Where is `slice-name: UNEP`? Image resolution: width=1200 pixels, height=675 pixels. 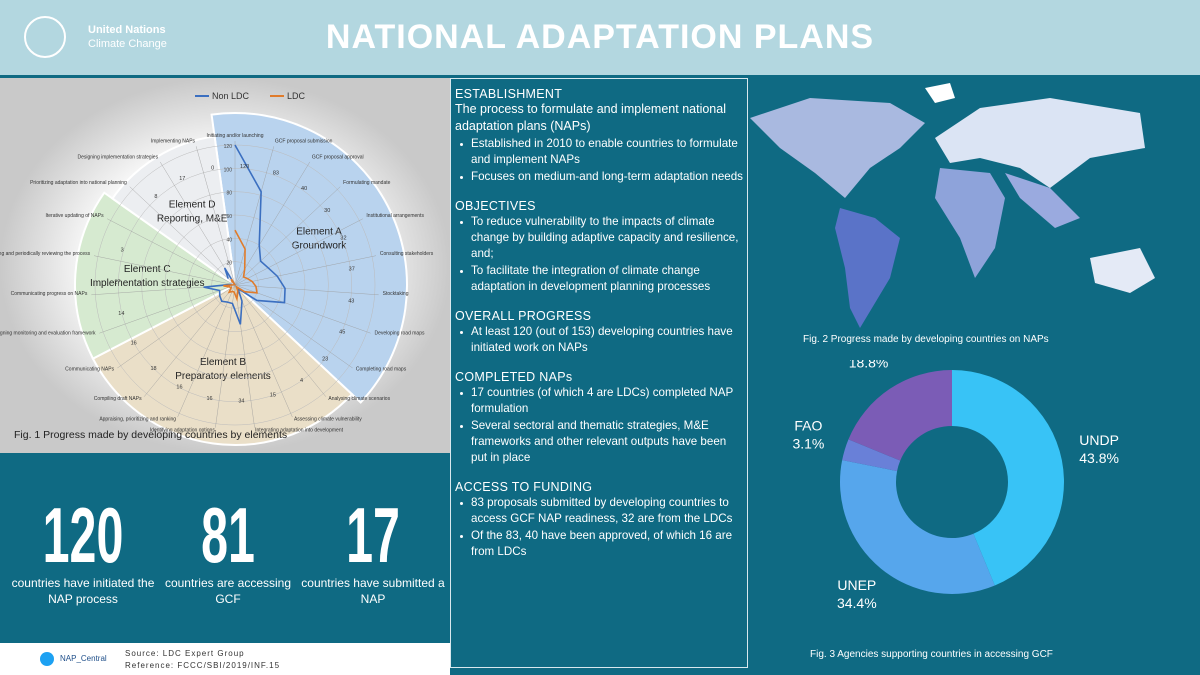 slice-name: UNEP is located at coordinates (856, 585).